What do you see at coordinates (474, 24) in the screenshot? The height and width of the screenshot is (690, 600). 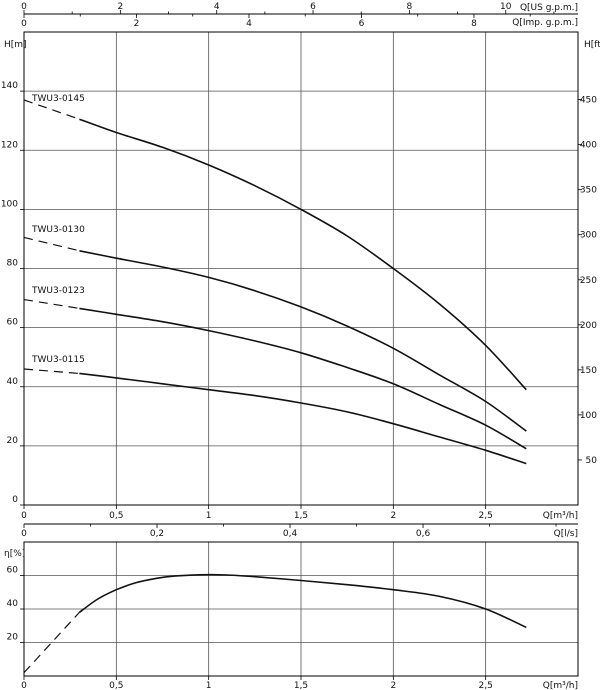 I see `tick-label-imp-4: 8` at bounding box center [474, 24].